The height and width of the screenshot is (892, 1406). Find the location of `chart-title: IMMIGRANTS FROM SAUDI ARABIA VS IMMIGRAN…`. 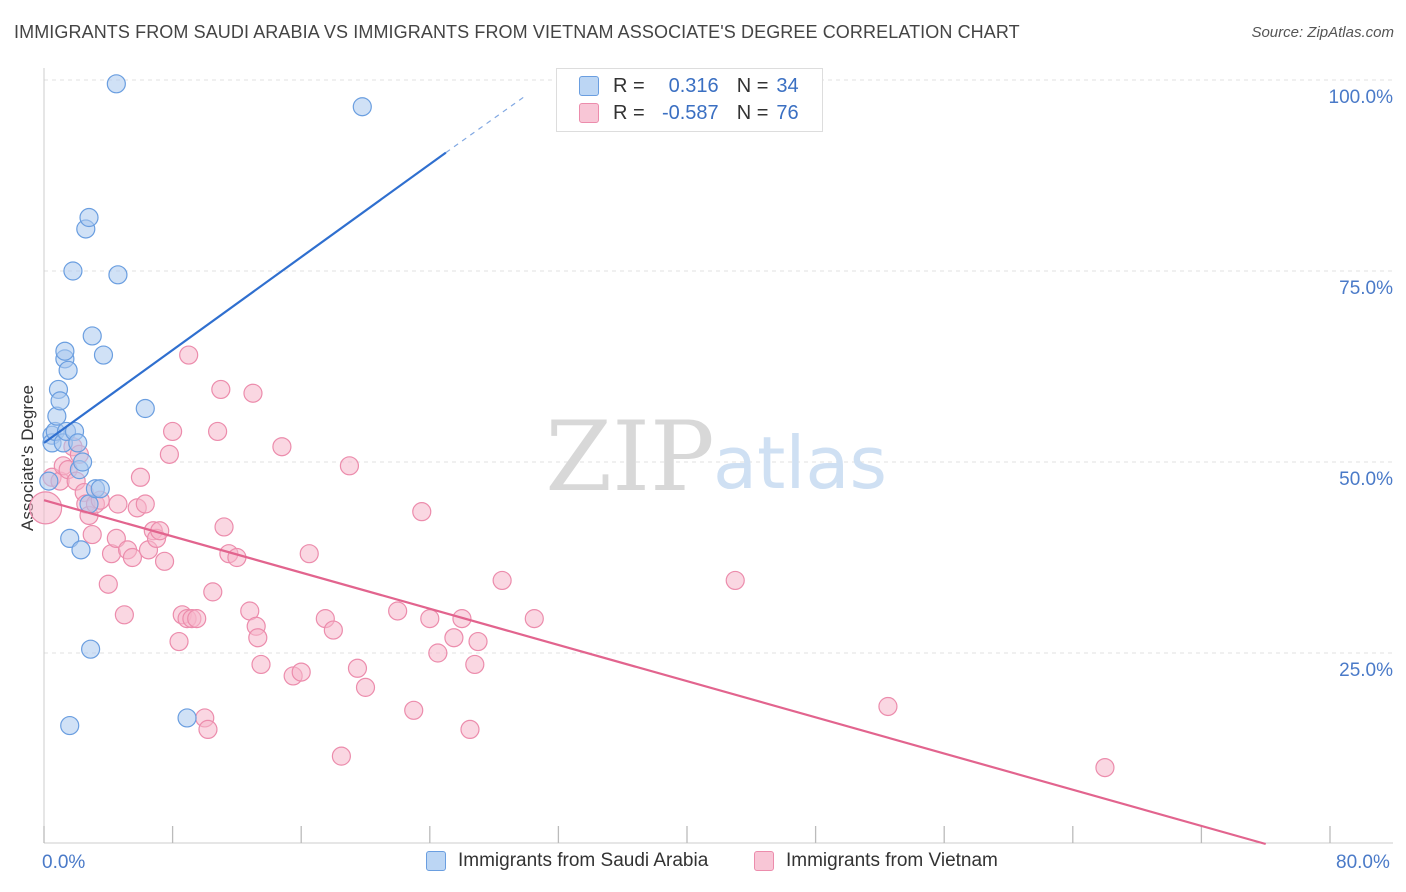

chart-title: IMMIGRANTS FROM SAUDI ARABIA VS IMMIGRAN… is located at coordinates (517, 32).